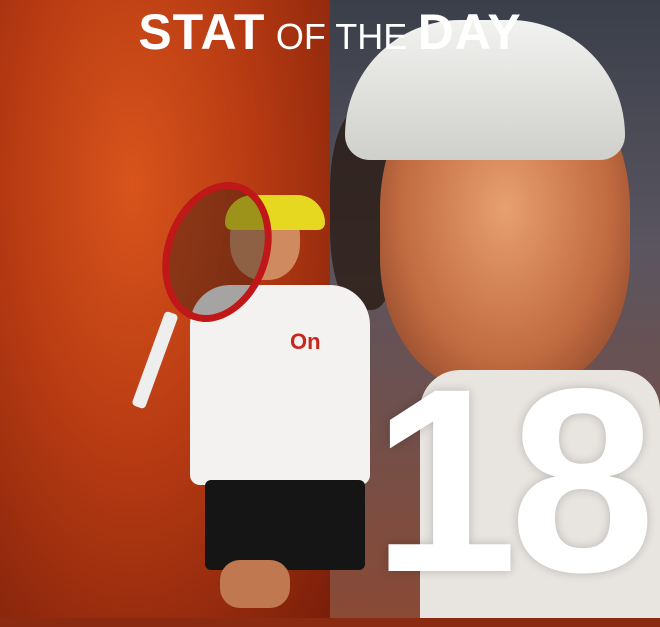 This screenshot has width=660, height=627. I want to click on title-of-the: OF THE, so click(341, 36).